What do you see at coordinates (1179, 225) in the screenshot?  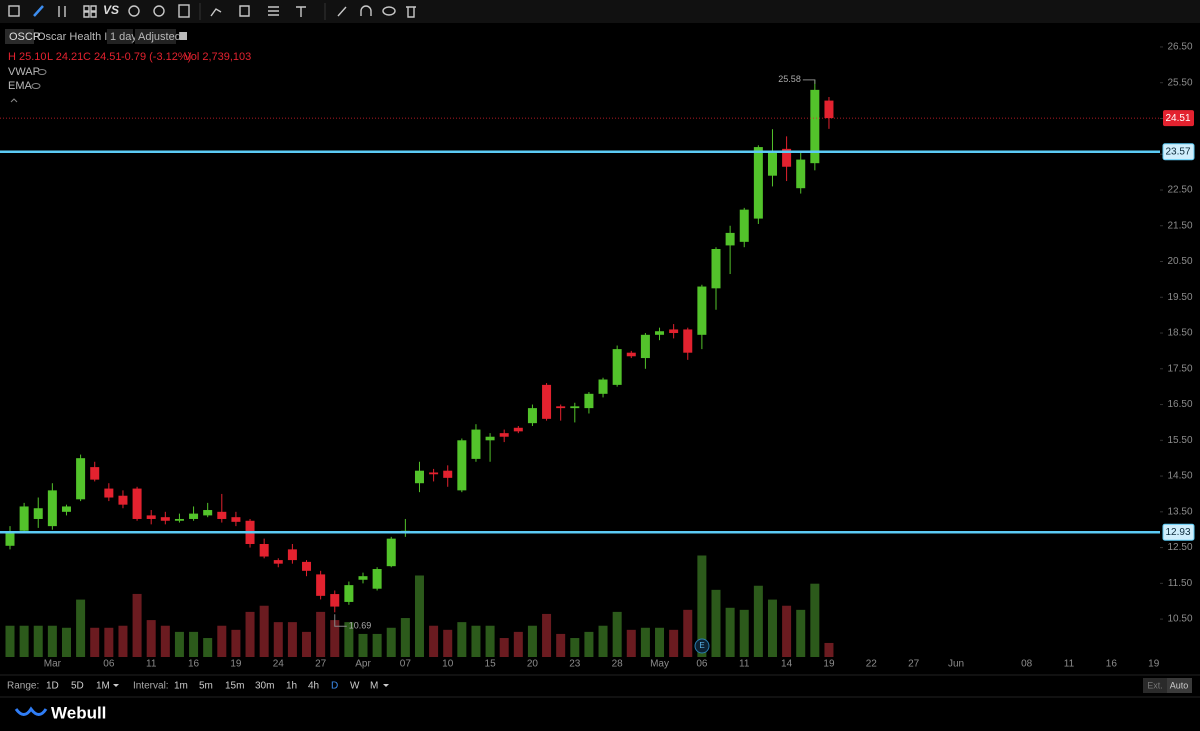 I see `y-tick-label: 21.50` at bounding box center [1179, 225].